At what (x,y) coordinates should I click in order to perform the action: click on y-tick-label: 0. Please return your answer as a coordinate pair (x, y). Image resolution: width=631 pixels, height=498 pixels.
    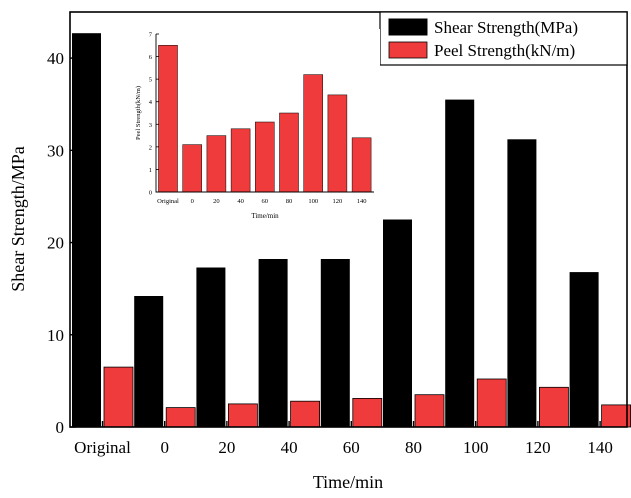
    Looking at the image, I should click on (60, 427).